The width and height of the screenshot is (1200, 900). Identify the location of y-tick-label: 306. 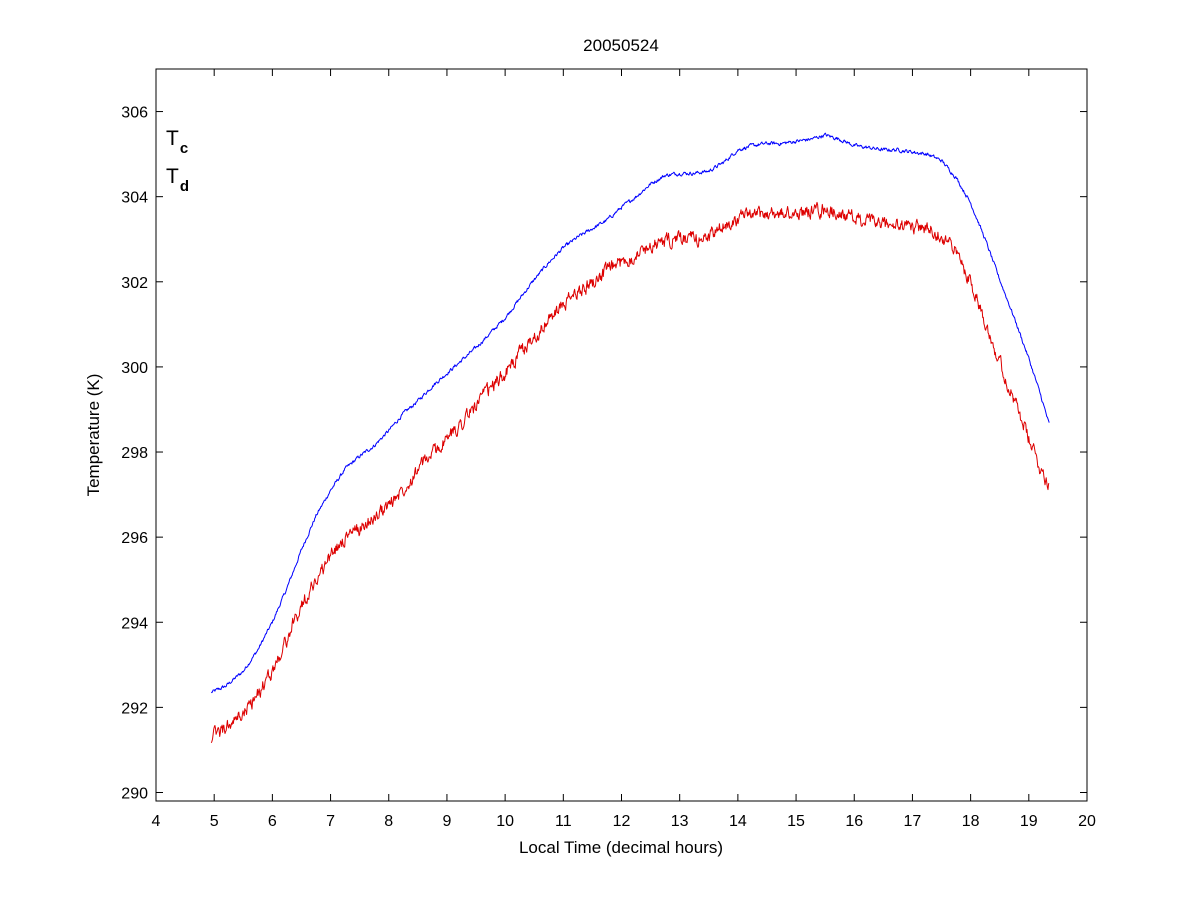
(134, 113).